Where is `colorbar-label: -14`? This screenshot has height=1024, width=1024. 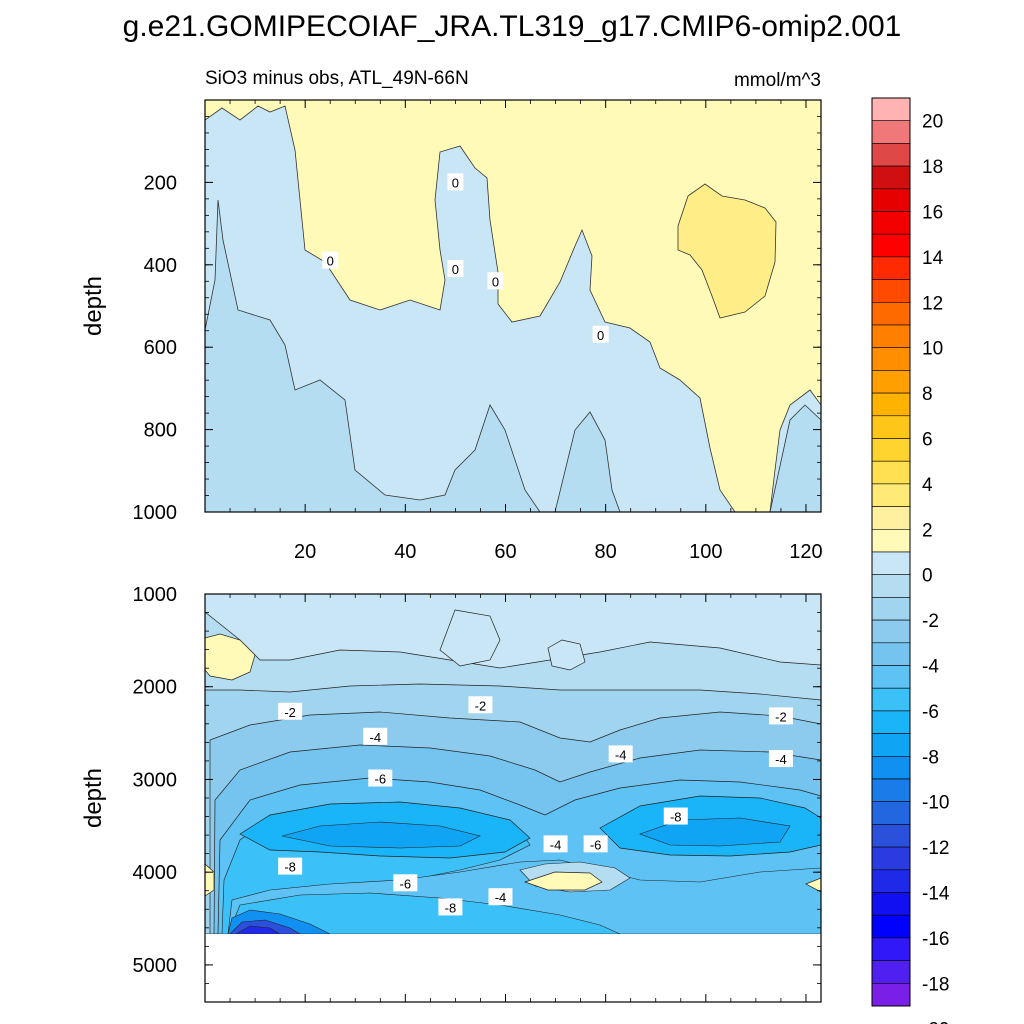
colorbar-label: -14 is located at coordinates (936, 894).